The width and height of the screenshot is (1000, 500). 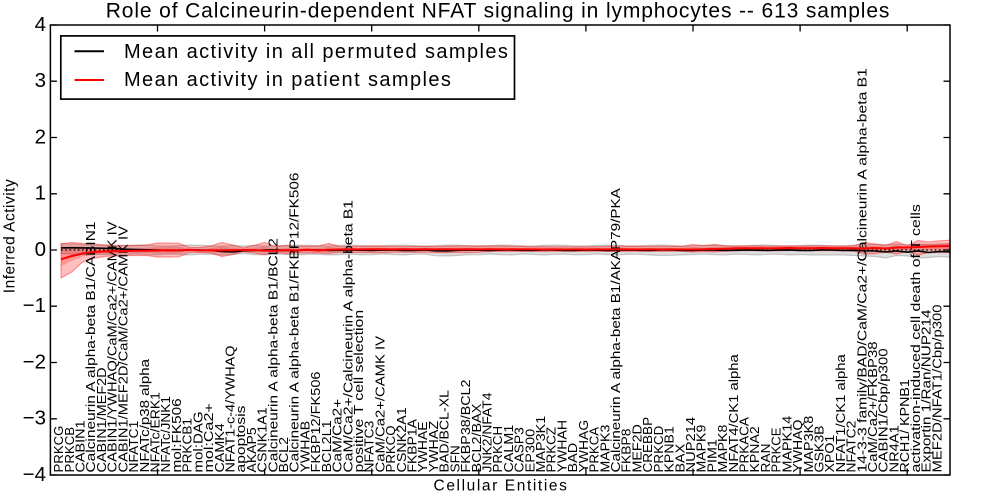 I want to click on svg-text: −2, so click(x=34, y=361).